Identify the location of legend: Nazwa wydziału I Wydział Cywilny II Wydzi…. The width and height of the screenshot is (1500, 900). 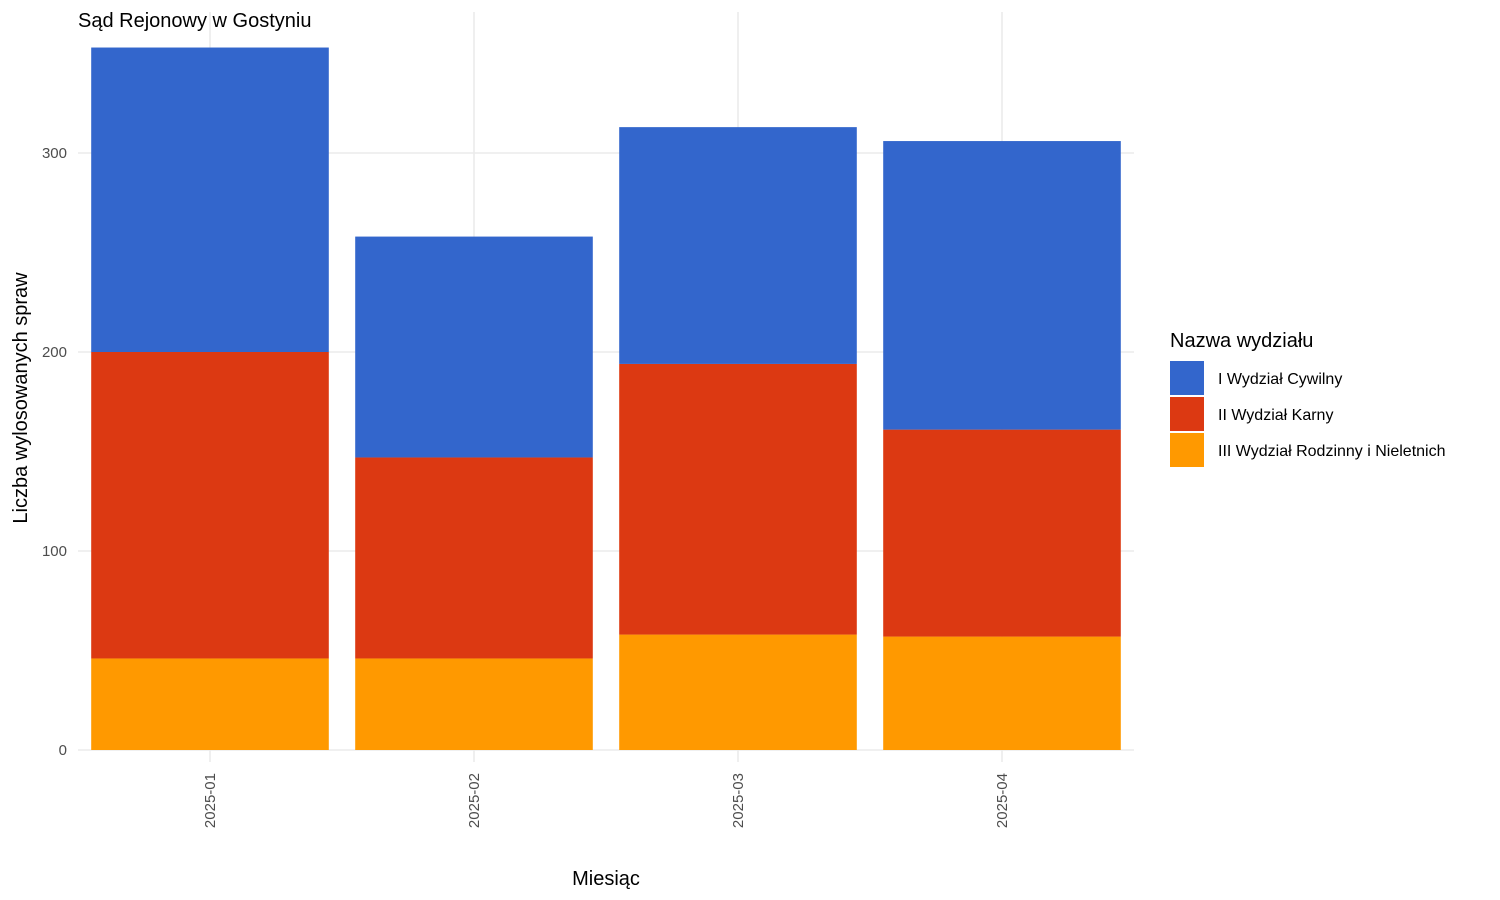
(1308, 398).